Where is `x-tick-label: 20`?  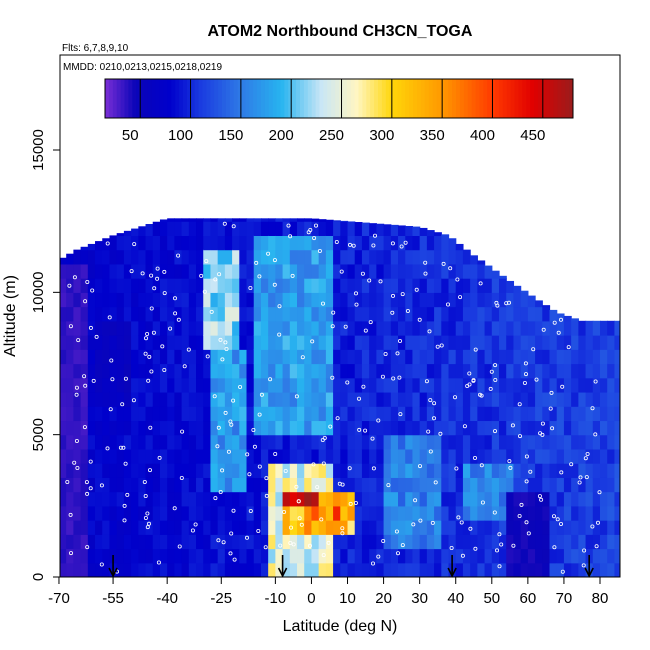
x-tick-label: 20 is located at coordinates (383, 598).